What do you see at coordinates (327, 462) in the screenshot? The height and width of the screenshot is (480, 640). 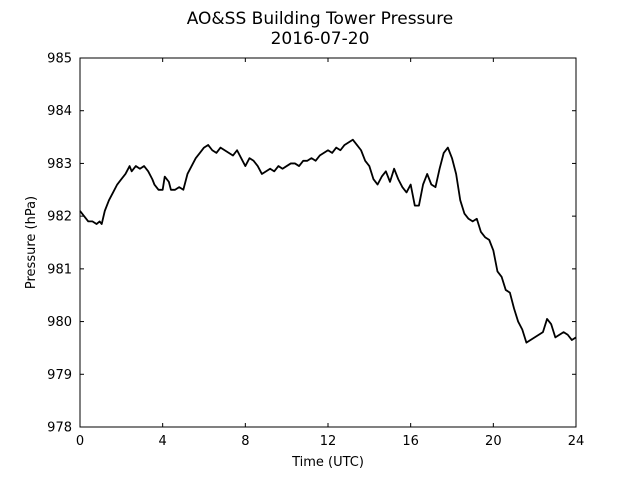 I see `x-axis-label: Time (UTC)` at bounding box center [327, 462].